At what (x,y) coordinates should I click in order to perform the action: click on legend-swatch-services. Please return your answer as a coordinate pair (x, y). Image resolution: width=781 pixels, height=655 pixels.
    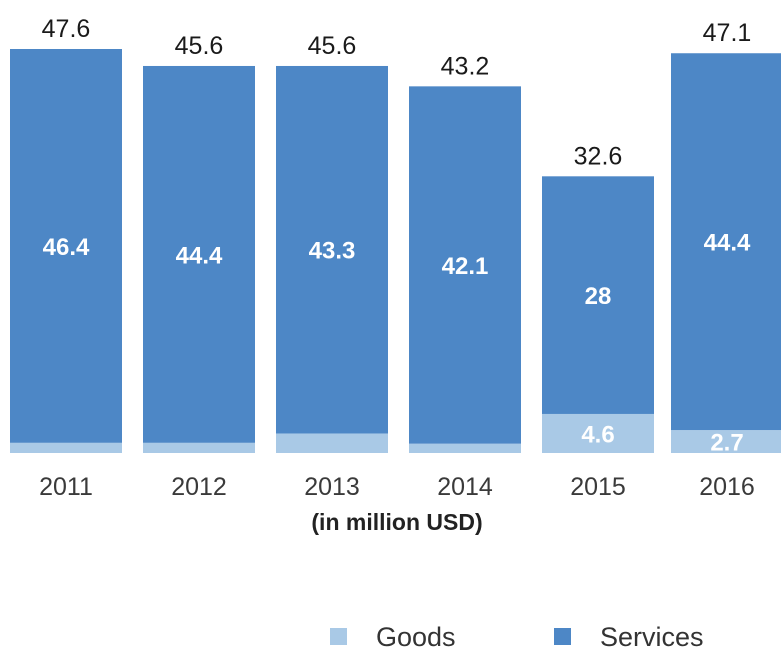
    Looking at the image, I should click on (562, 636).